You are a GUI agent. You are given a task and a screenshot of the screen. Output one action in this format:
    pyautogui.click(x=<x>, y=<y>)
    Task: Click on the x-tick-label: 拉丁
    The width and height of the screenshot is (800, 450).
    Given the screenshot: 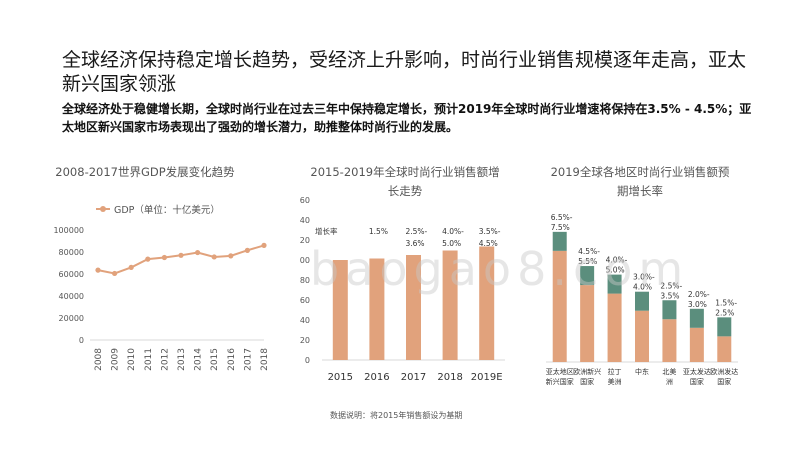 What is the action you would take?
    pyautogui.click(x=615, y=371)
    